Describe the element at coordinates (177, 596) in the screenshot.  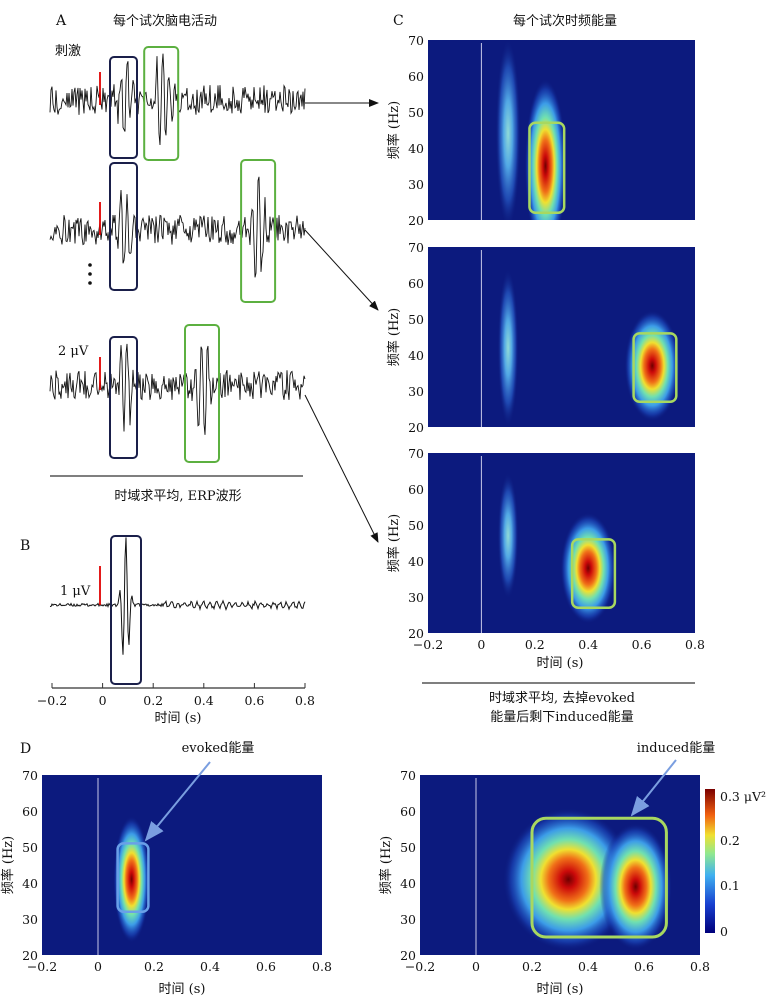
I see `erp-trace` at that location.